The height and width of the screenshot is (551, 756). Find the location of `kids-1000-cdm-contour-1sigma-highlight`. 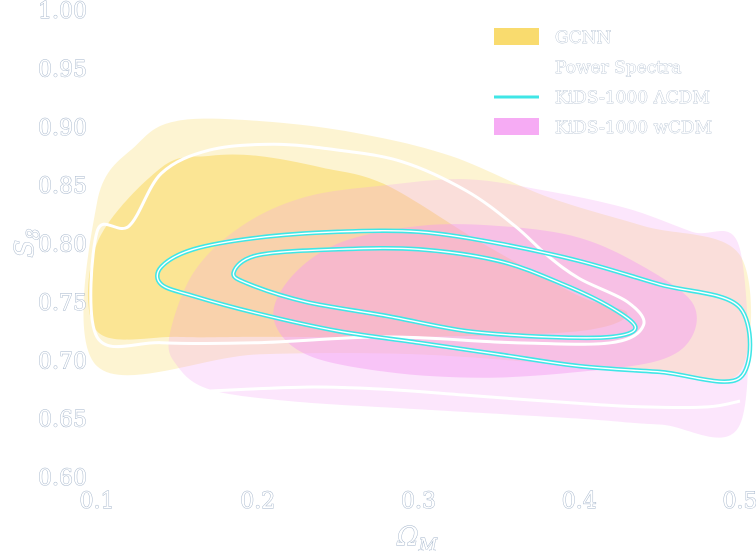

kids-1000-cdm-contour-1sigma-highlight is located at coordinates (434, 293).